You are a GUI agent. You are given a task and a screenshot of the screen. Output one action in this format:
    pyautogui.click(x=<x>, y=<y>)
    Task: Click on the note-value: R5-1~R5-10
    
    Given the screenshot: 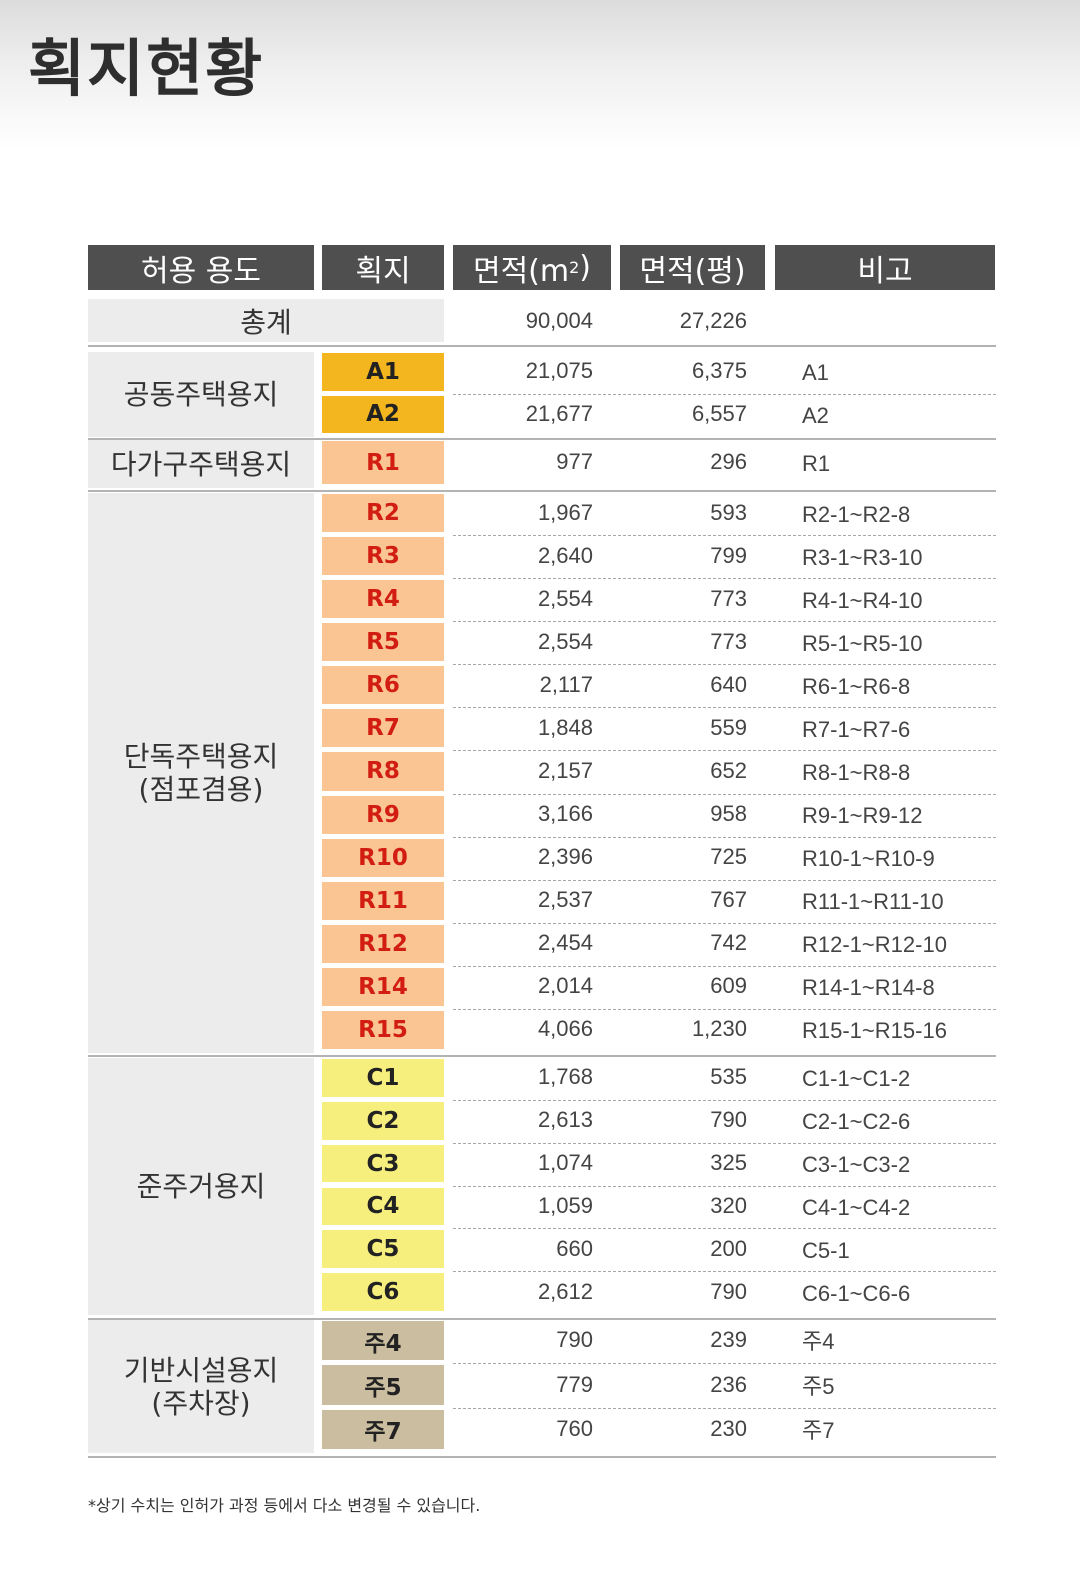 What is the action you would take?
    pyautogui.click(x=862, y=643)
    